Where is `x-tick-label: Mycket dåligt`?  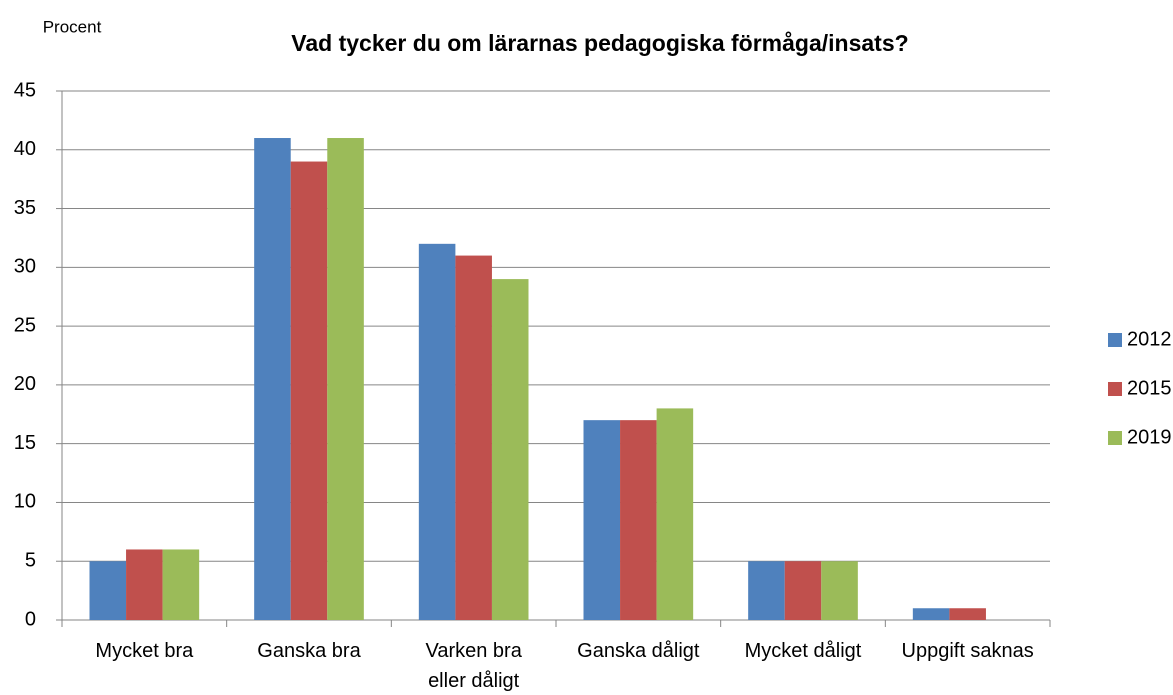 x-tick-label: Mycket dåligt is located at coordinates (803, 651).